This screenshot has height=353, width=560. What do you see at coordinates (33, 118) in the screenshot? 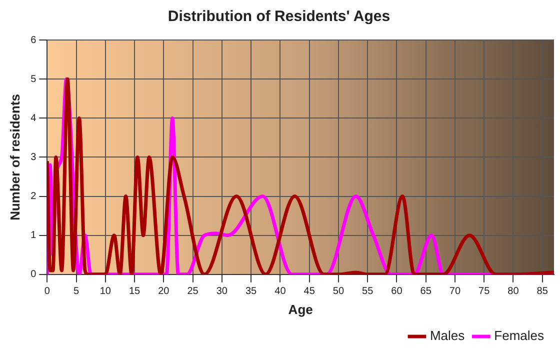
I see `y-tick-label: 4` at bounding box center [33, 118].